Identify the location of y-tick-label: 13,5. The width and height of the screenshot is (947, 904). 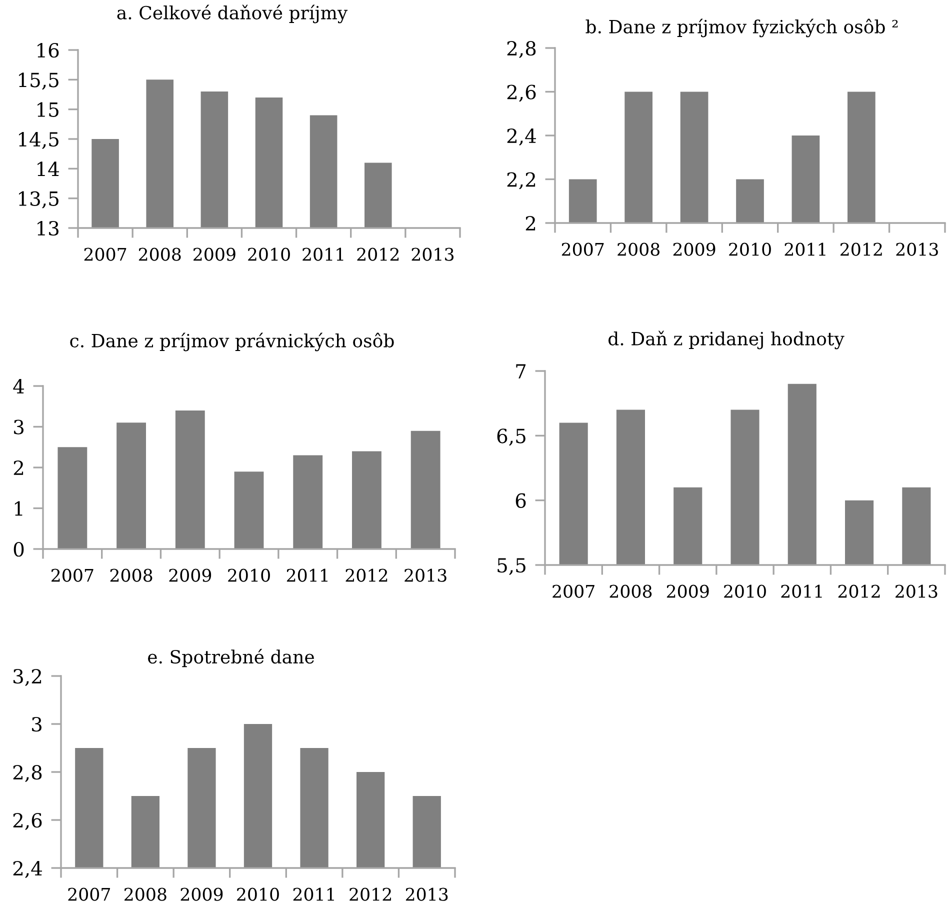
(38, 199).